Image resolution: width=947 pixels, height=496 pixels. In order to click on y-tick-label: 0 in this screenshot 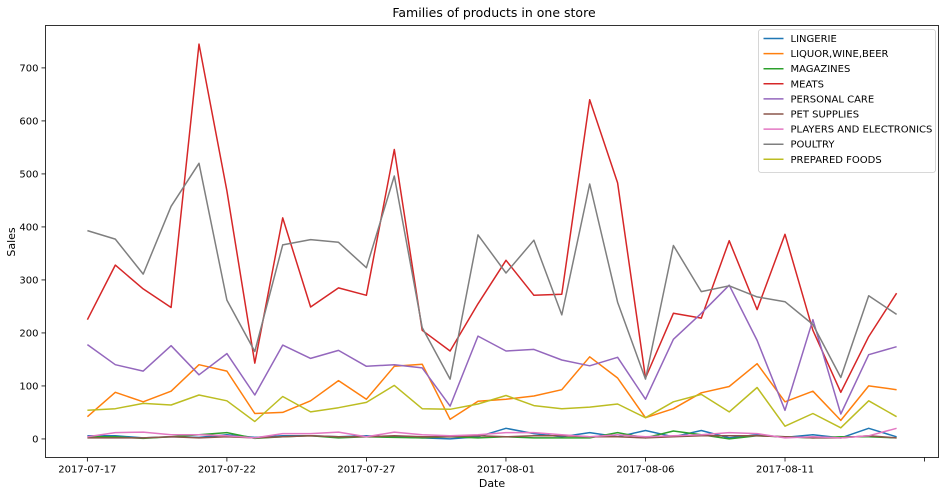, I will do `click(35, 439)`.